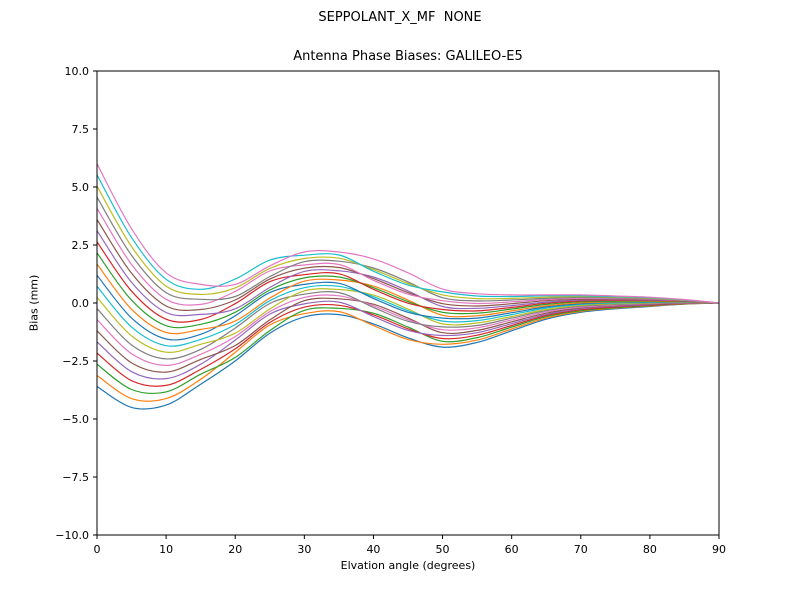 This screenshot has height=600, width=800. I want to click on y-axis-label: Bias (mm), so click(34, 303).